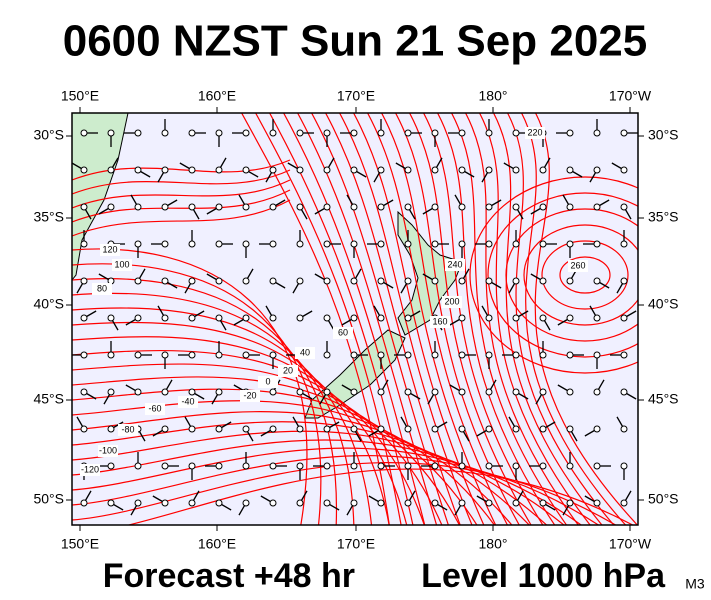 This screenshot has width=711, height=600. I want to click on contour-label: 0, so click(267, 381).